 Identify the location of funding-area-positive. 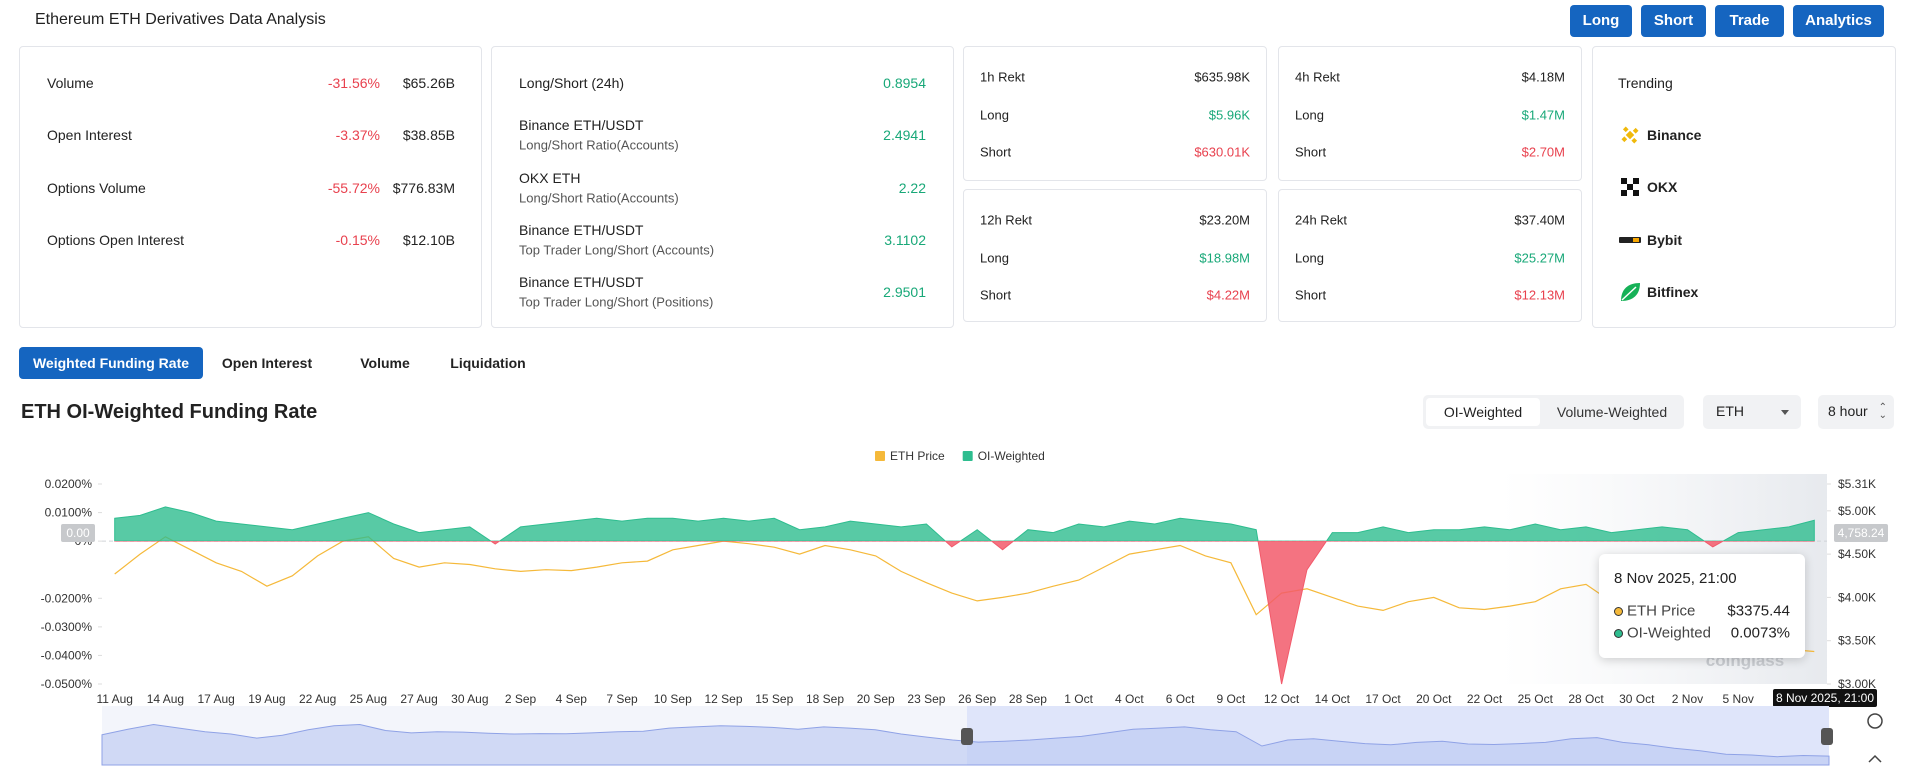
(964, 524).